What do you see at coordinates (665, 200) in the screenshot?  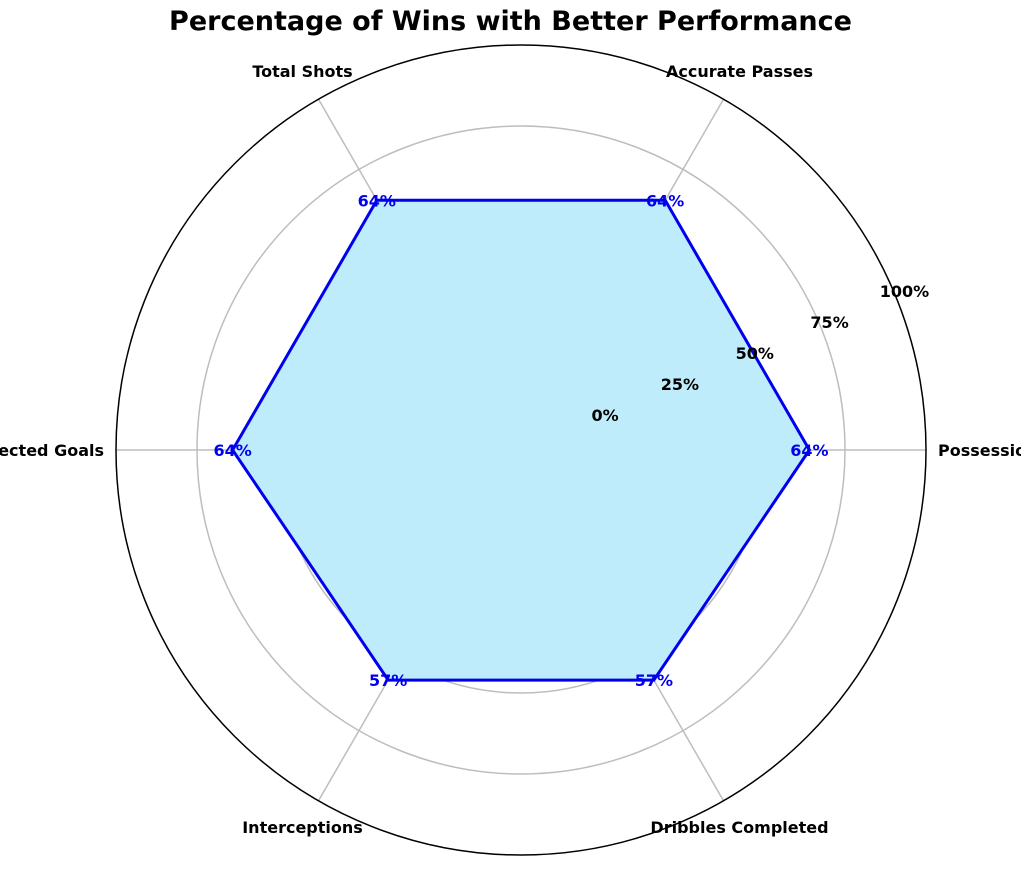 I see `value-label-1: 64%` at bounding box center [665, 200].